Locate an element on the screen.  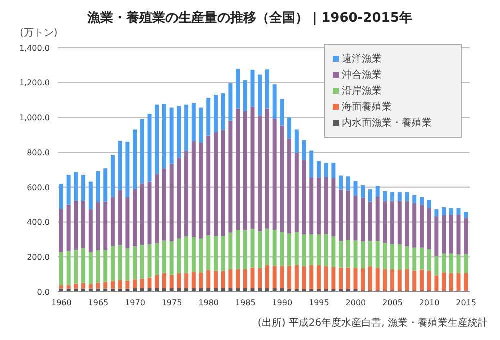
y-tick-label: 0.0 is located at coordinates (43, 292).